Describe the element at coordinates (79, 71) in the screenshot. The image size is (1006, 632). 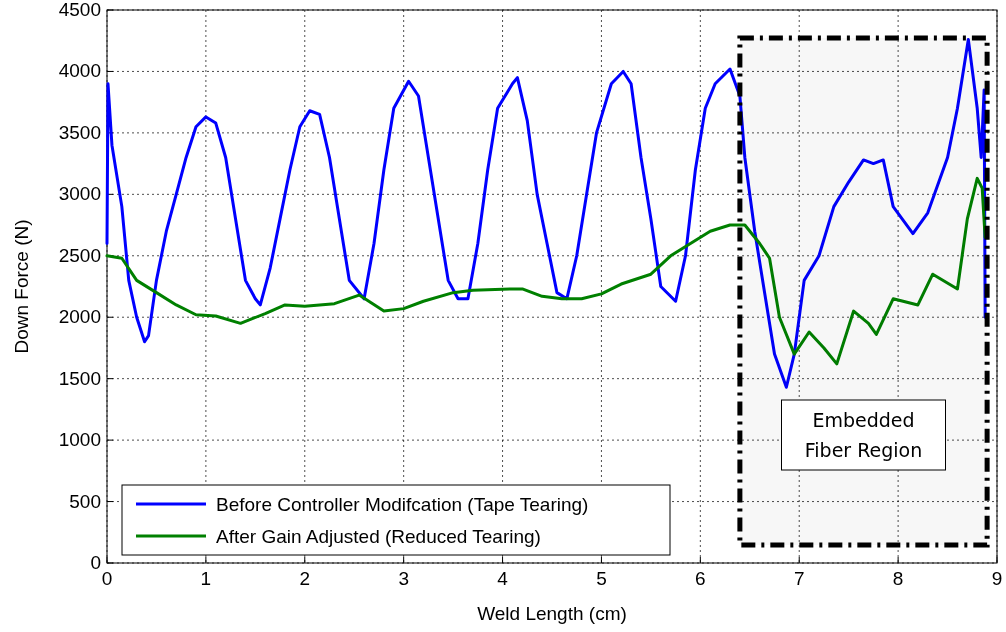
I see `y-tick-label: 4000` at that location.